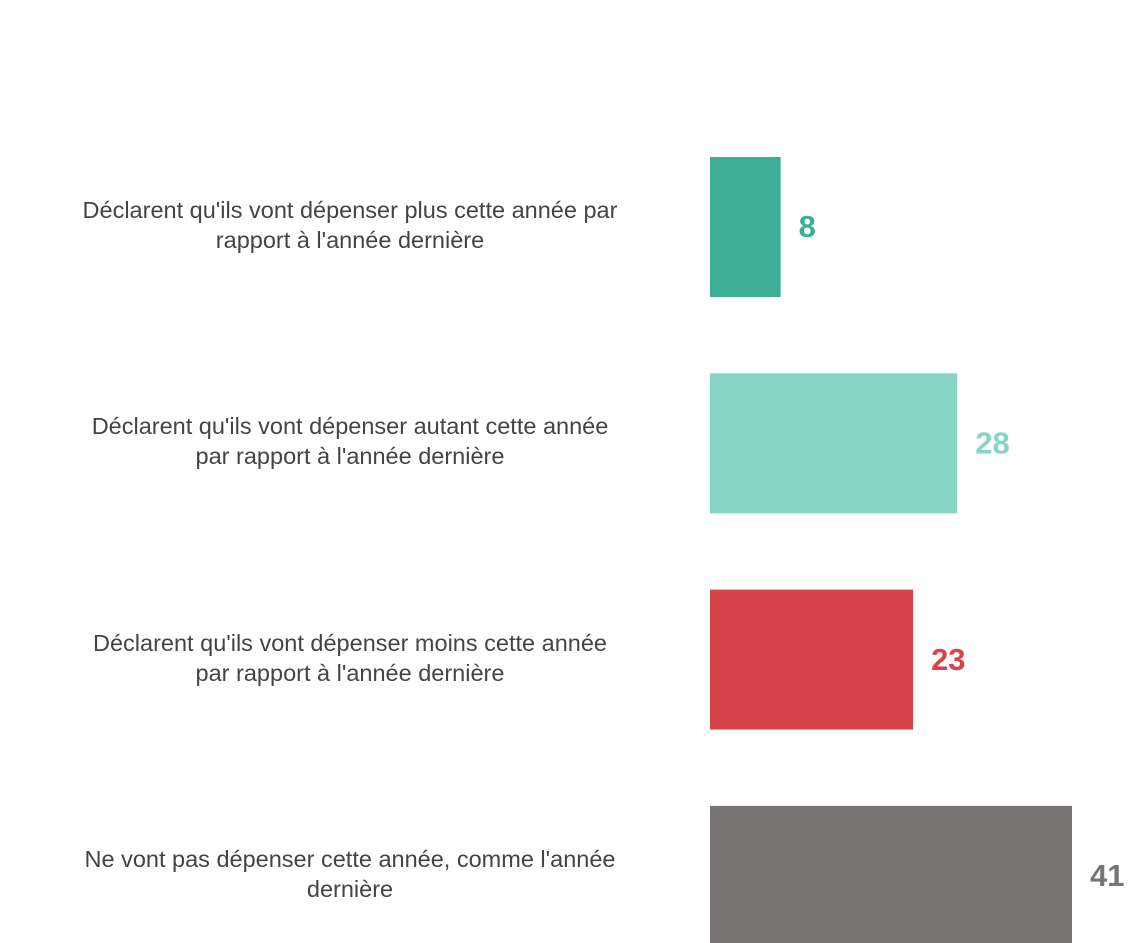  What do you see at coordinates (992, 442) in the screenshot?
I see `value-label: 28` at bounding box center [992, 442].